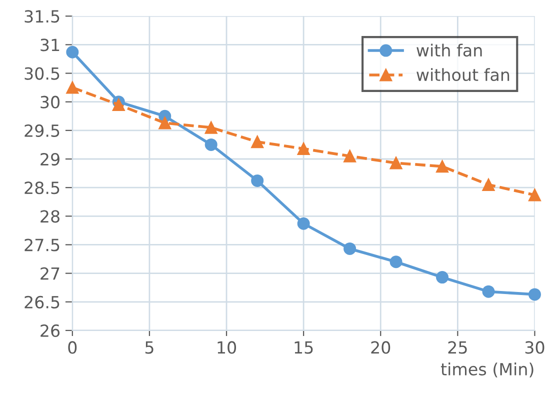  What do you see at coordinates (50, 331) in the screenshot?
I see `y-tick-label: 26` at bounding box center [50, 331].